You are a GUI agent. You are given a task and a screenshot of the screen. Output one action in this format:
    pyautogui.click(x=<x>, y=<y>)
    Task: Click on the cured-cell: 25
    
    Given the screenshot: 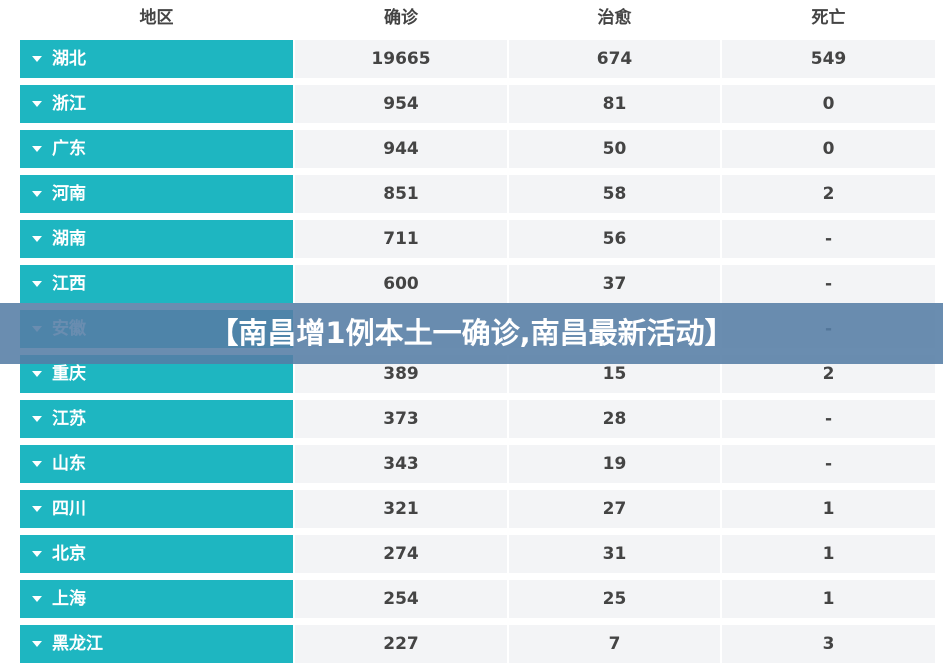 What is the action you would take?
    pyautogui.click(x=614, y=599)
    